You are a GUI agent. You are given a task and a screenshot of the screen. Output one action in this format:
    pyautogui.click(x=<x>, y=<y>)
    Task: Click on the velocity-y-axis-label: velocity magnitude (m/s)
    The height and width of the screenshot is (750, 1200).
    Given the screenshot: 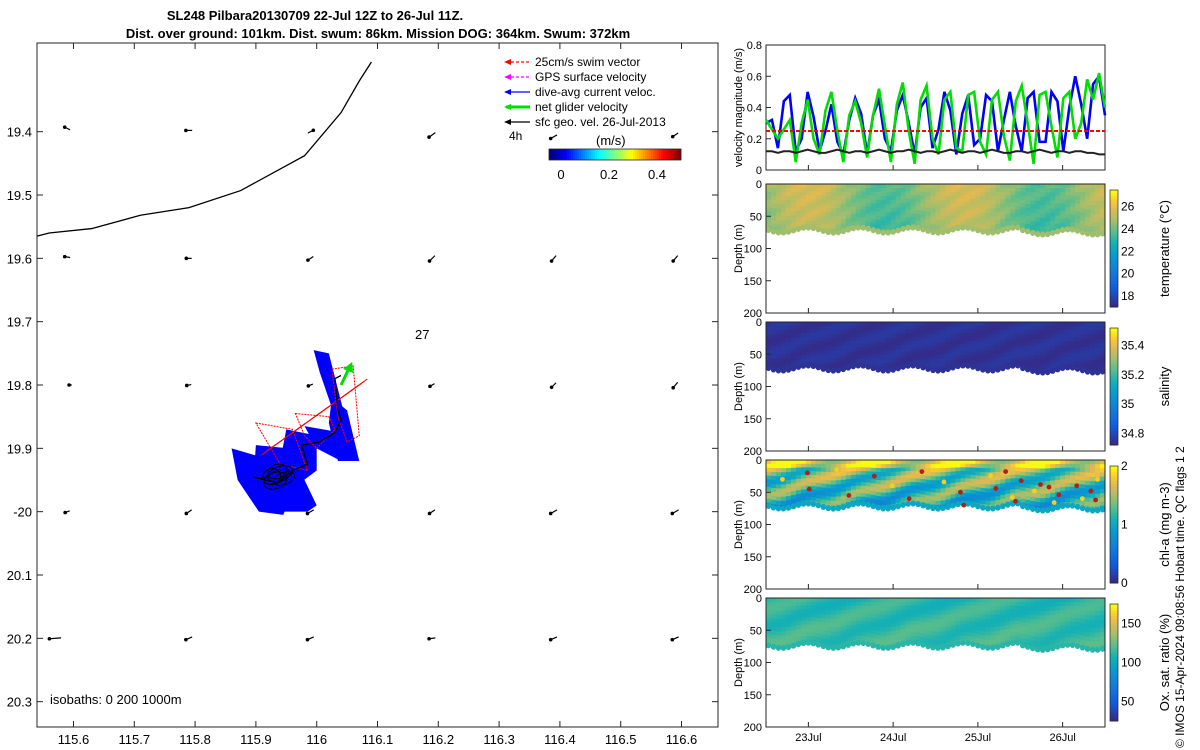 What is the action you would take?
    pyautogui.click(x=739, y=107)
    